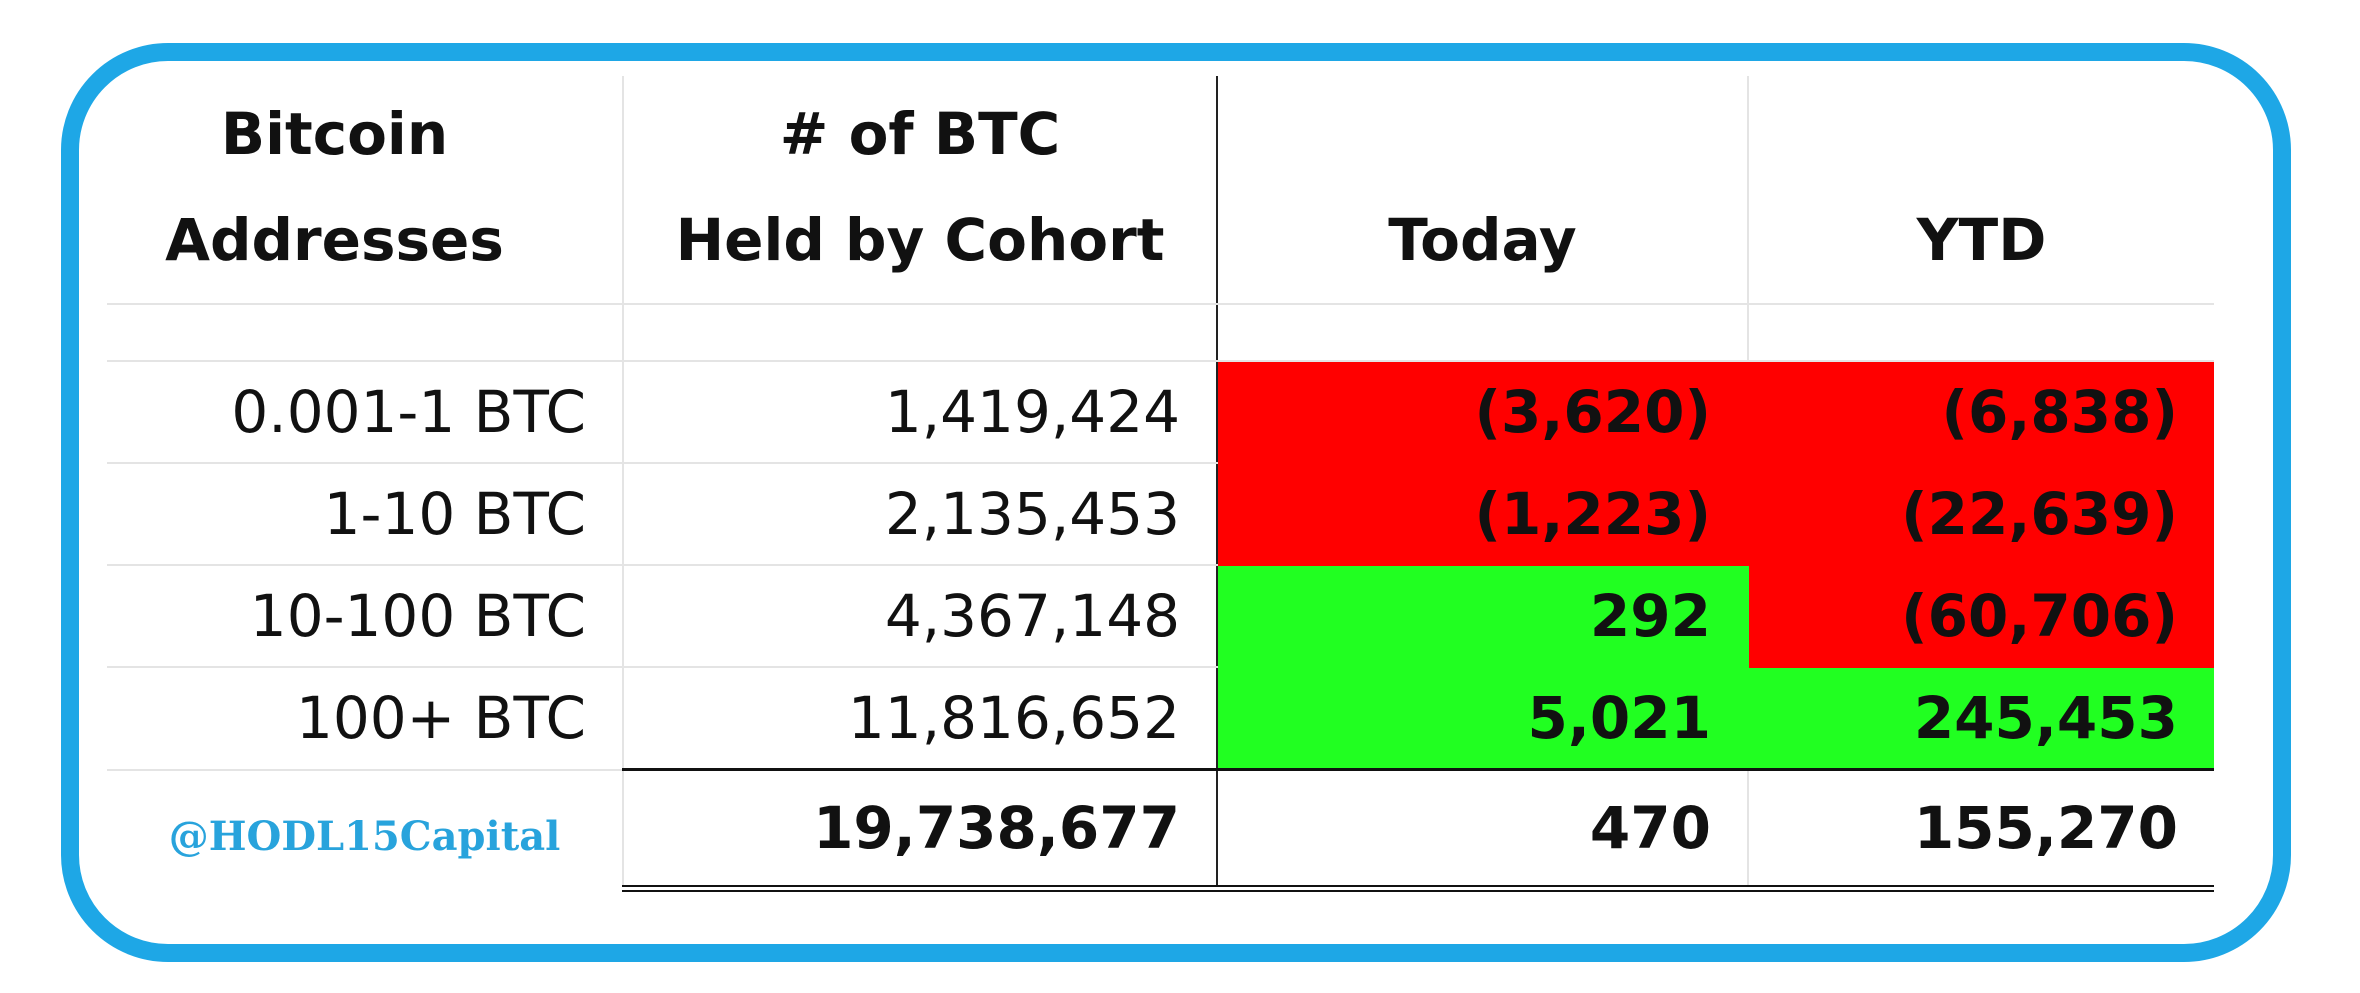 This screenshot has height=993, width=2360. I want to click on total-ytd: 155,270, so click(1981, 830).